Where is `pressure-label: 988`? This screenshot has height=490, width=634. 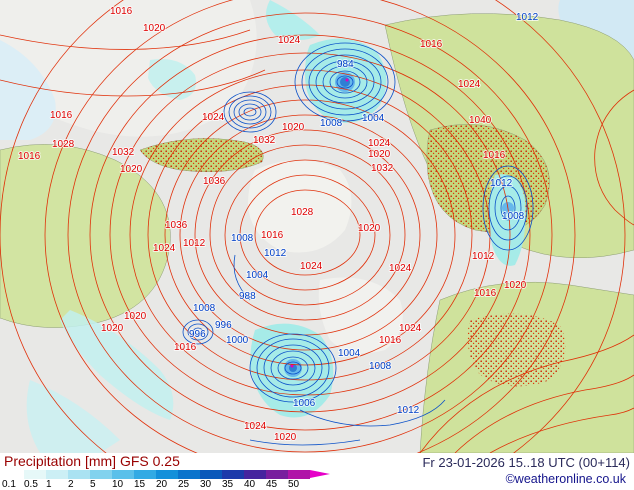
pressure-label: 988 is located at coordinates (247, 296).